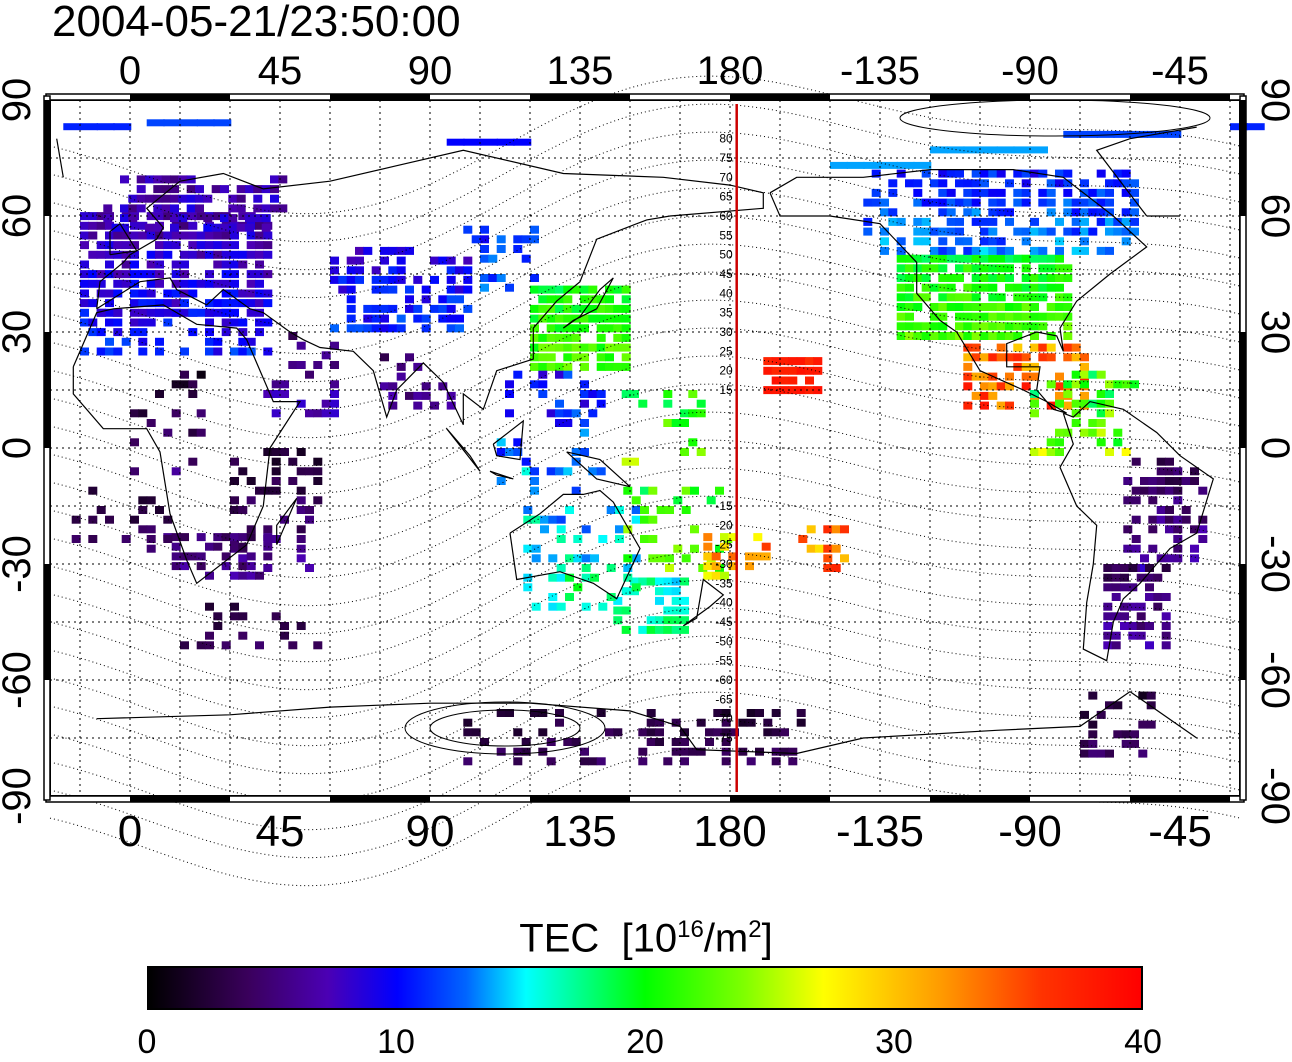  I want to click on top-lon-tick-label: 0, so click(130, 71).